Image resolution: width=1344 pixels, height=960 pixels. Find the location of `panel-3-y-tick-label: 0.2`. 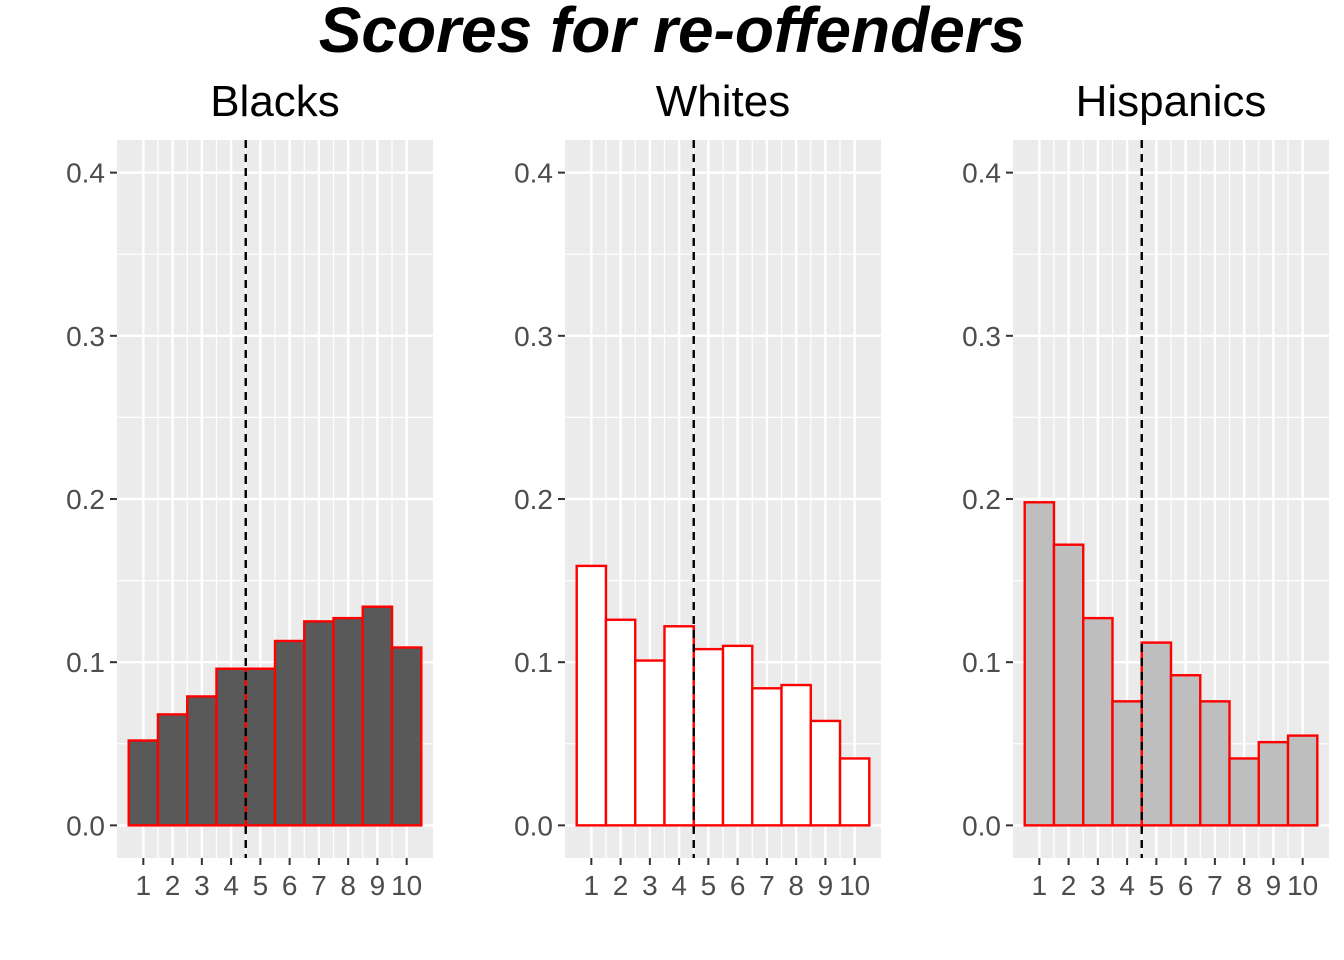

panel-3-y-tick-label: 0.2 is located at coordinates (981, 499).